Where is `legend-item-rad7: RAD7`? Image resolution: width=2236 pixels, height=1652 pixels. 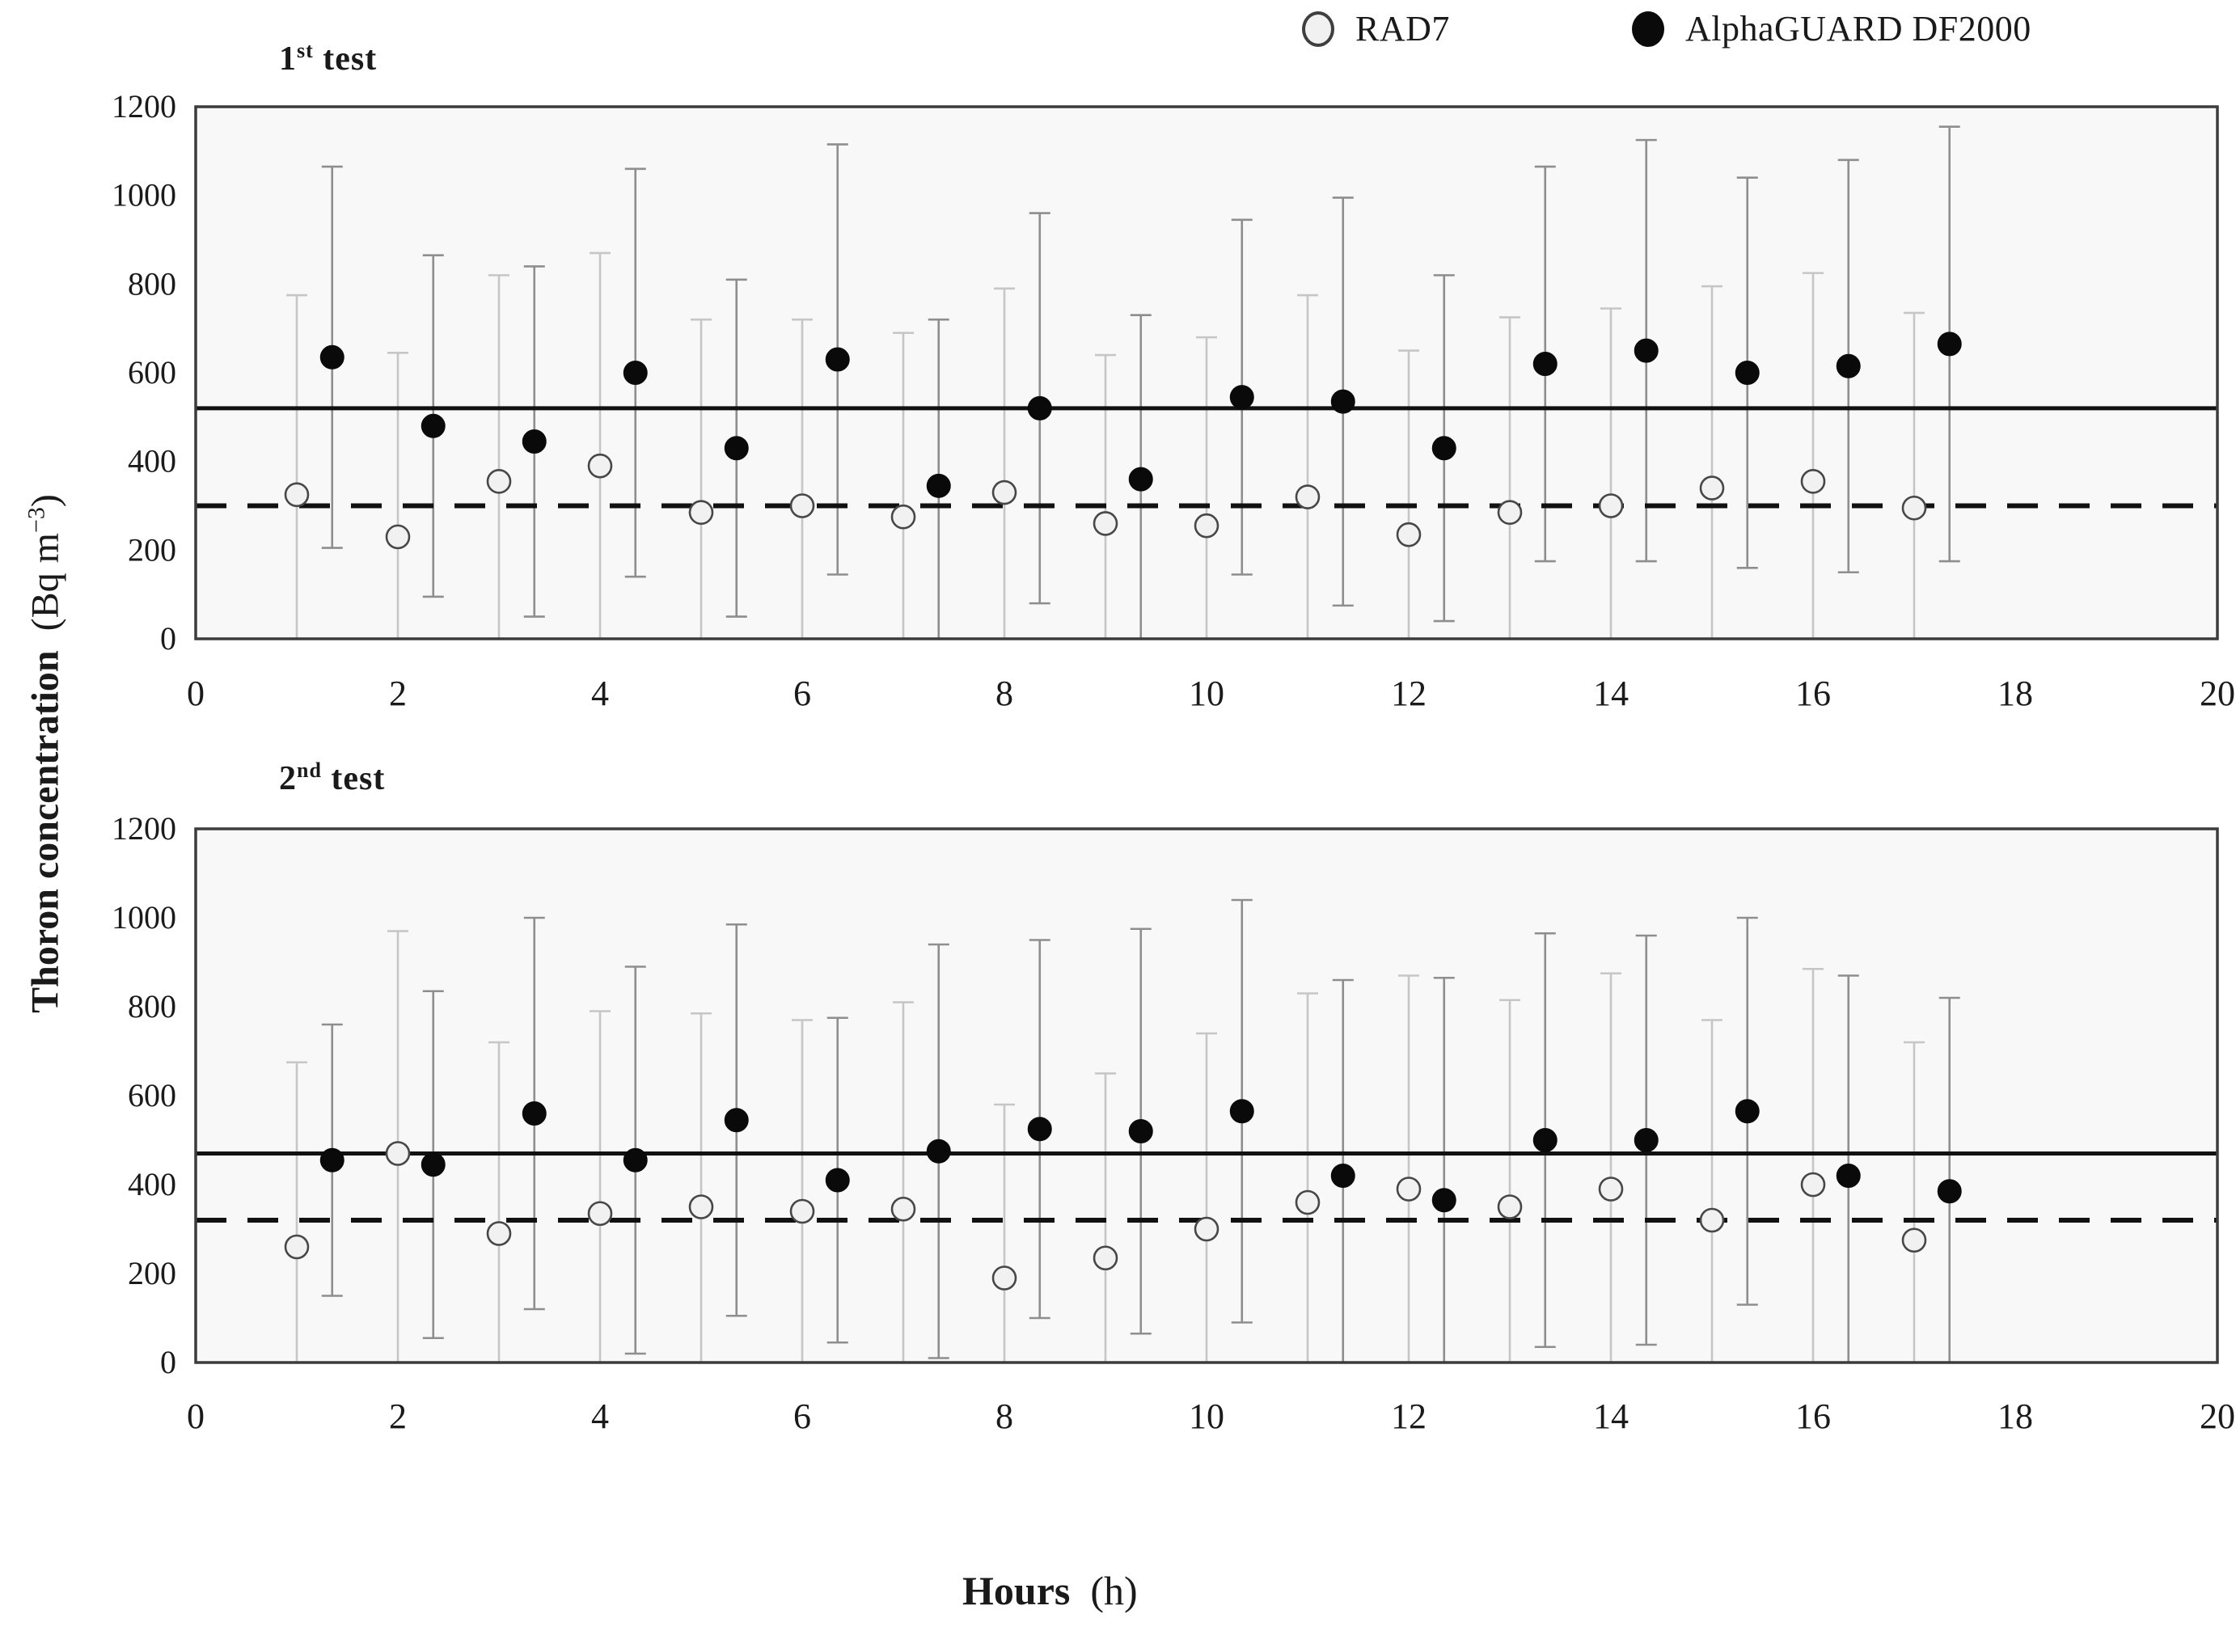
legend-item-rad7: RAD7 is located at coordinates (1376, 28).